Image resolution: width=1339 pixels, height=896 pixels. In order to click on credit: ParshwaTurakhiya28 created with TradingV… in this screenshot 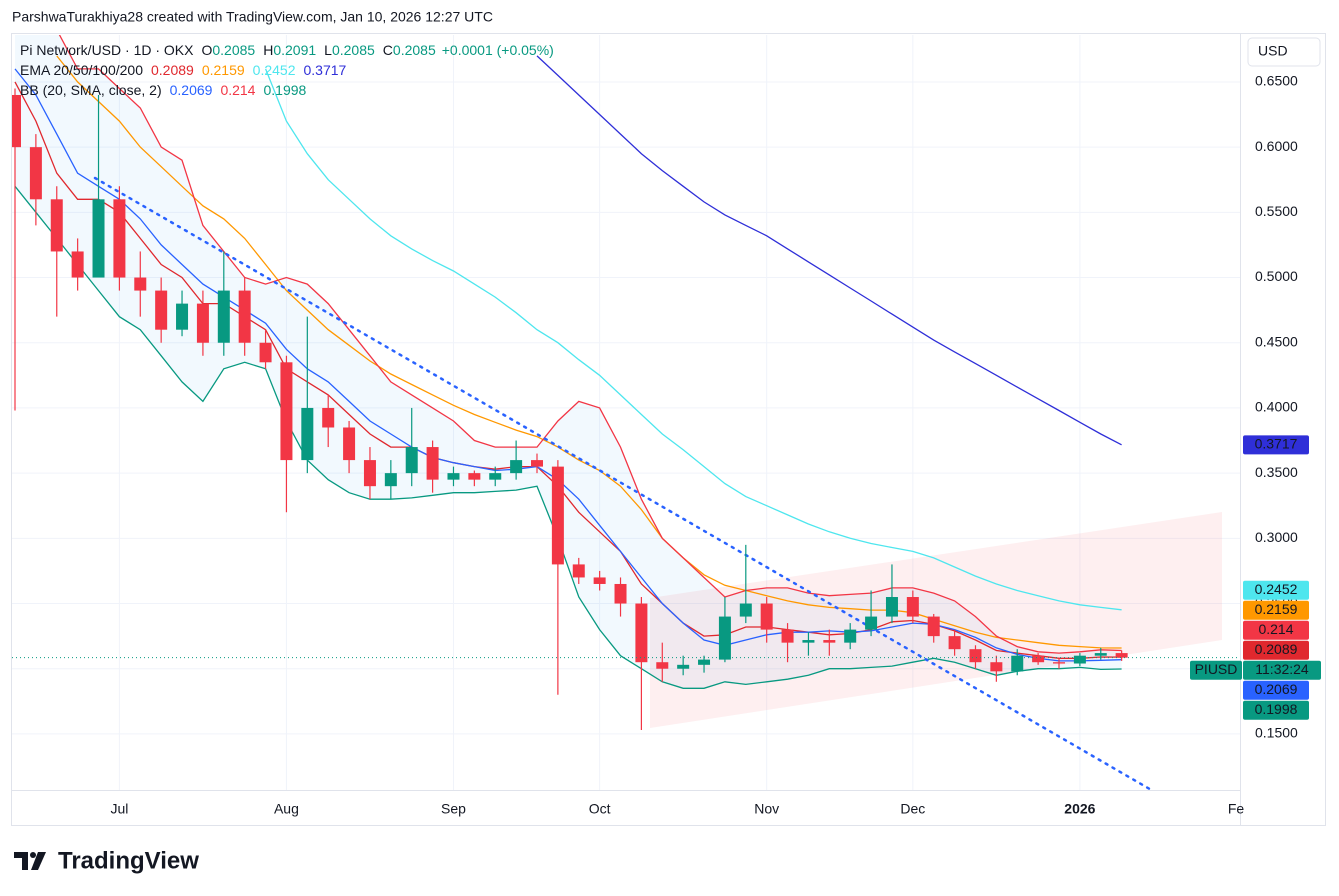, I will do `click(252, 17)`.